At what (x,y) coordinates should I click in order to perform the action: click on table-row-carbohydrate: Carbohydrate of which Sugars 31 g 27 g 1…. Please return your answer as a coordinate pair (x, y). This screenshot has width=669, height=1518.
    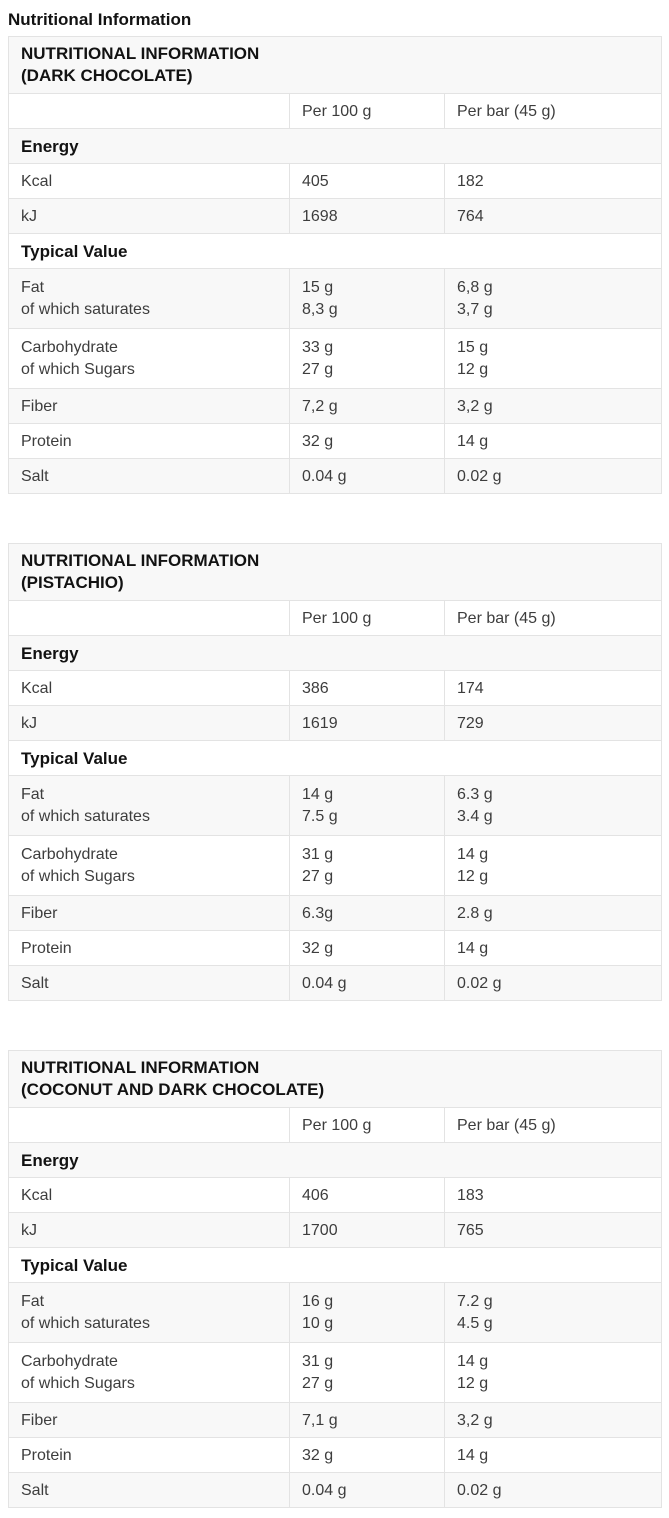
    Looking at the image, I should click on (335, 865).